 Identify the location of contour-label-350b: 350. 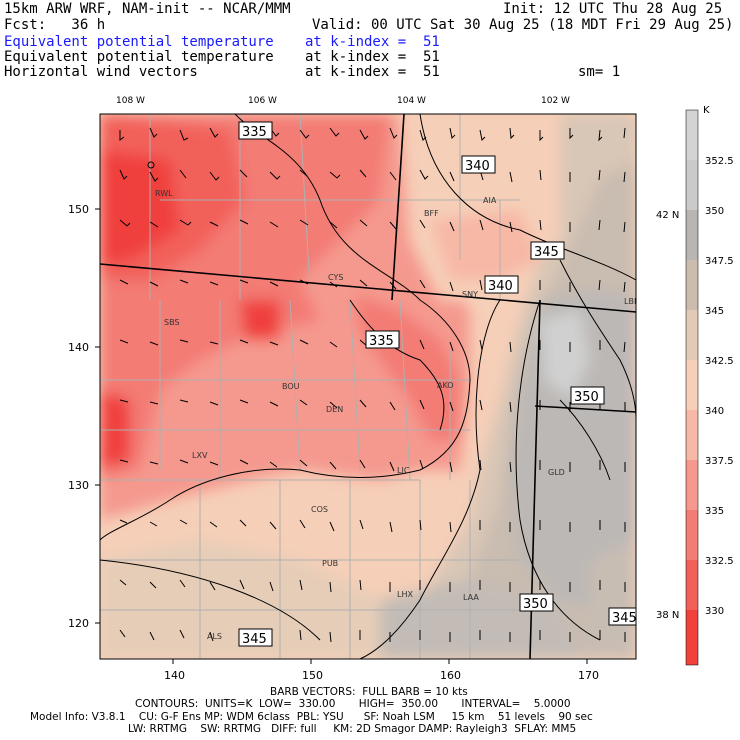
(535, 604).